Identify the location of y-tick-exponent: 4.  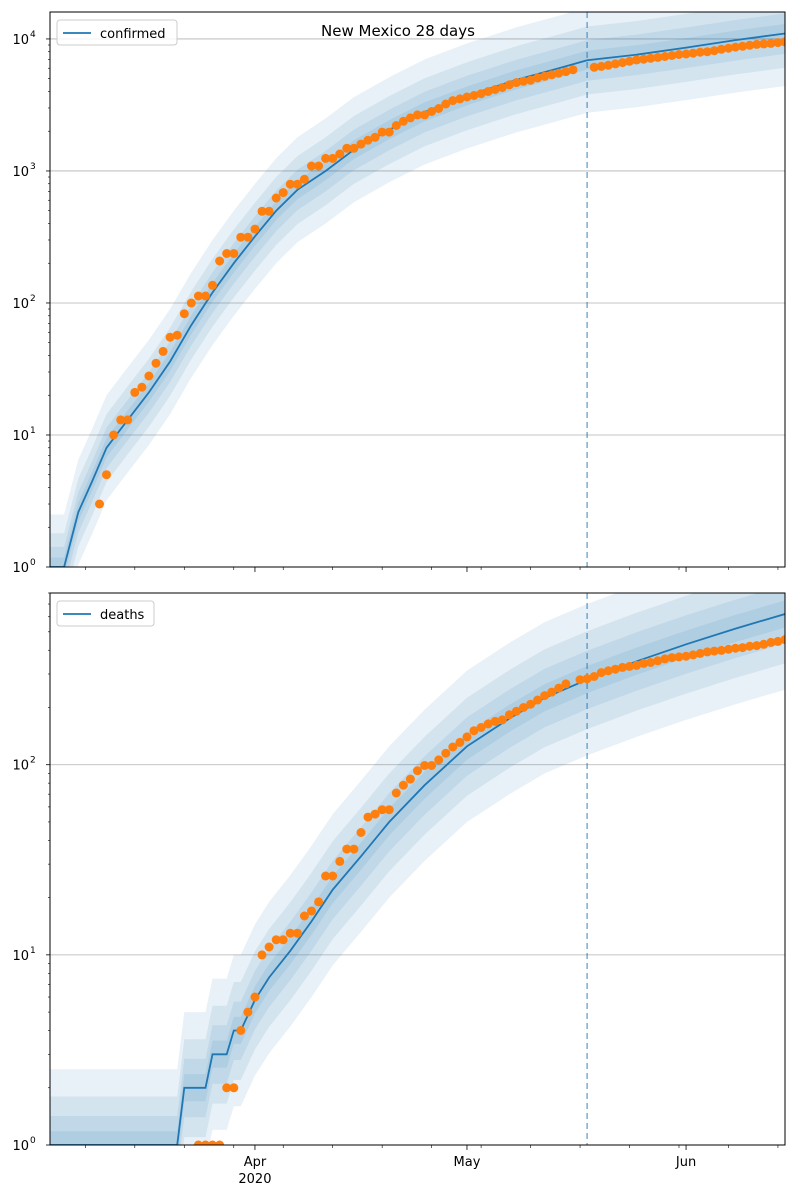
(33, 35).